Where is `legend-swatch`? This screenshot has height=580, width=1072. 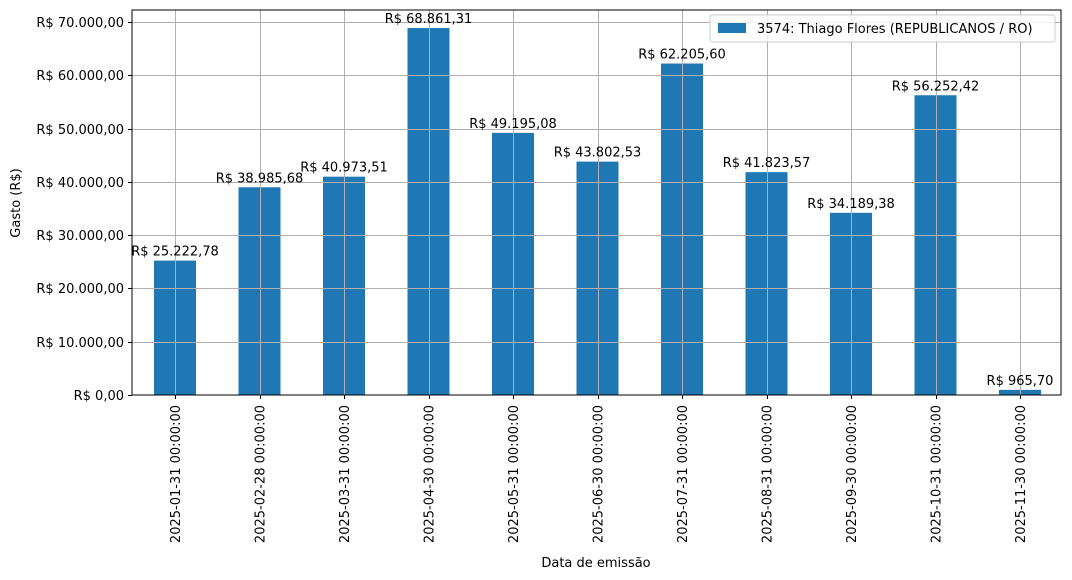 legend-swatch is located at coordinates (732, 28).